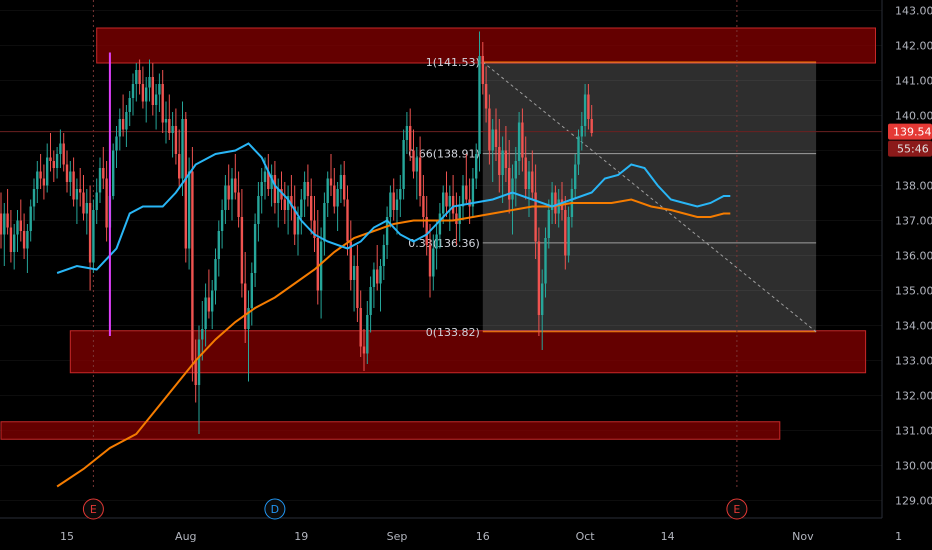 The image size is (932, 550). Describe the element at coordinates (913, 431) in the screenshot. I see `y-tick-label: 131.00` at that location.